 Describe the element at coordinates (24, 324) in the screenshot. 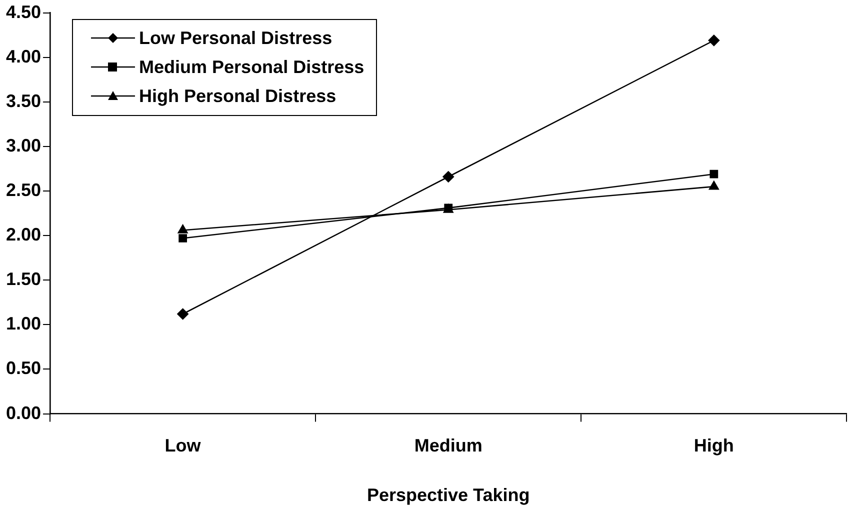

I see `y-tick-label: 1.00` at that location.